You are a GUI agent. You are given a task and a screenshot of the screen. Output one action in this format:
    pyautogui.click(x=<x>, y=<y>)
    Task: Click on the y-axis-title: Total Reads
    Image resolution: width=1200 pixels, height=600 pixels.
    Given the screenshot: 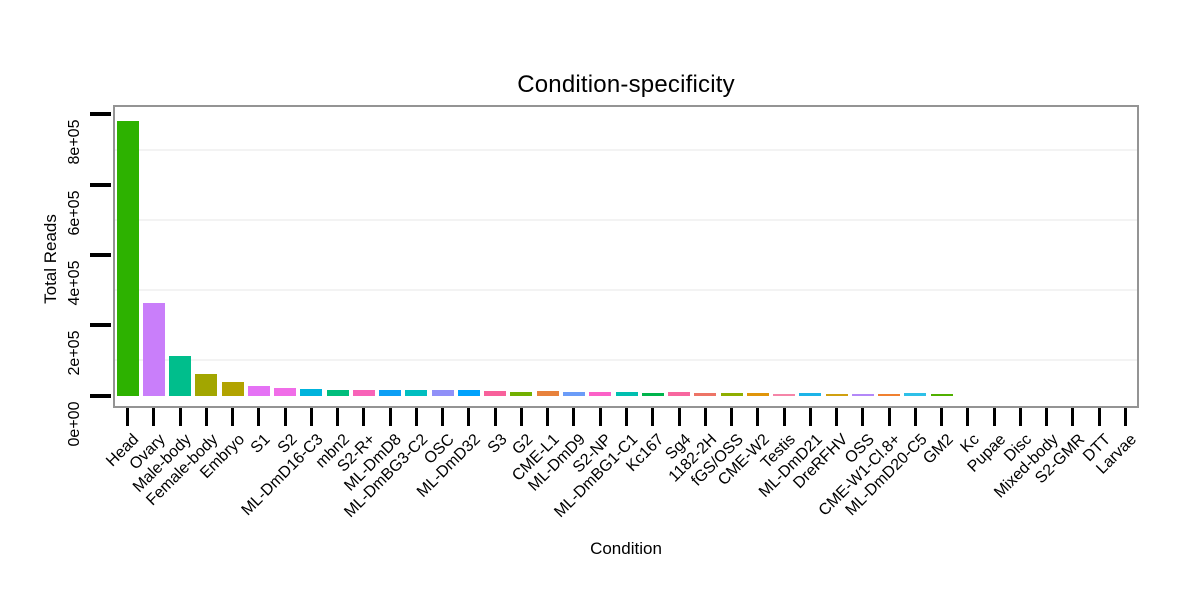 What is the action you would take?
    pyautogui.click(x=50, y=259)
    